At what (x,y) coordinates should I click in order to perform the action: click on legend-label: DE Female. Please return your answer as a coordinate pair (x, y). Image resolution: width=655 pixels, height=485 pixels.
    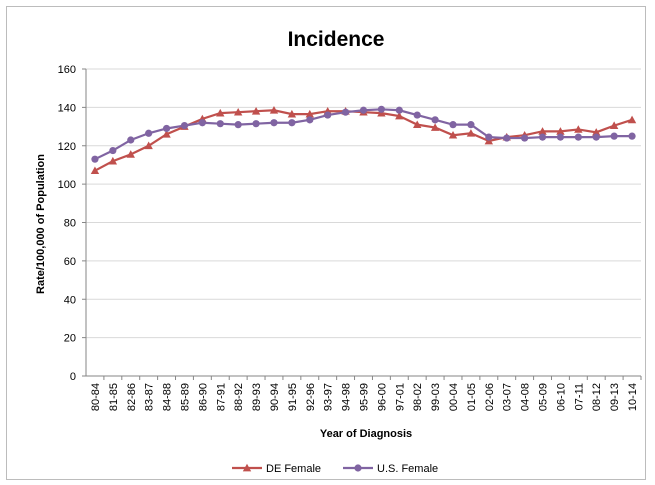
    Looking at the image, I should click on (293, 469).